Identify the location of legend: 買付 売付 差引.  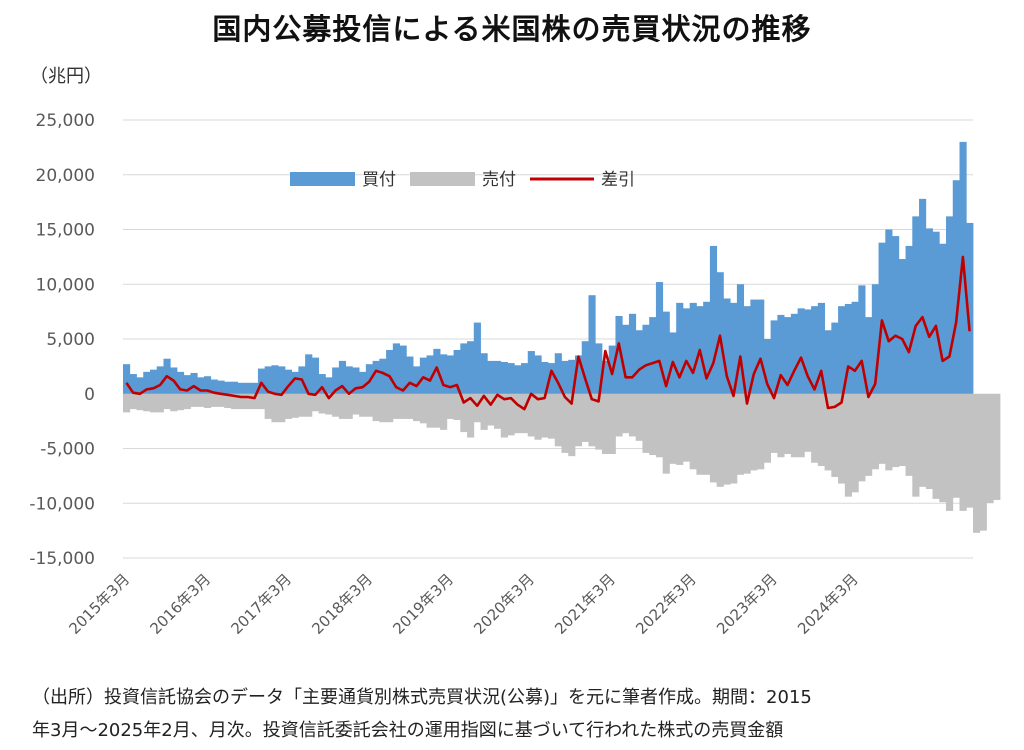
(462, 180).